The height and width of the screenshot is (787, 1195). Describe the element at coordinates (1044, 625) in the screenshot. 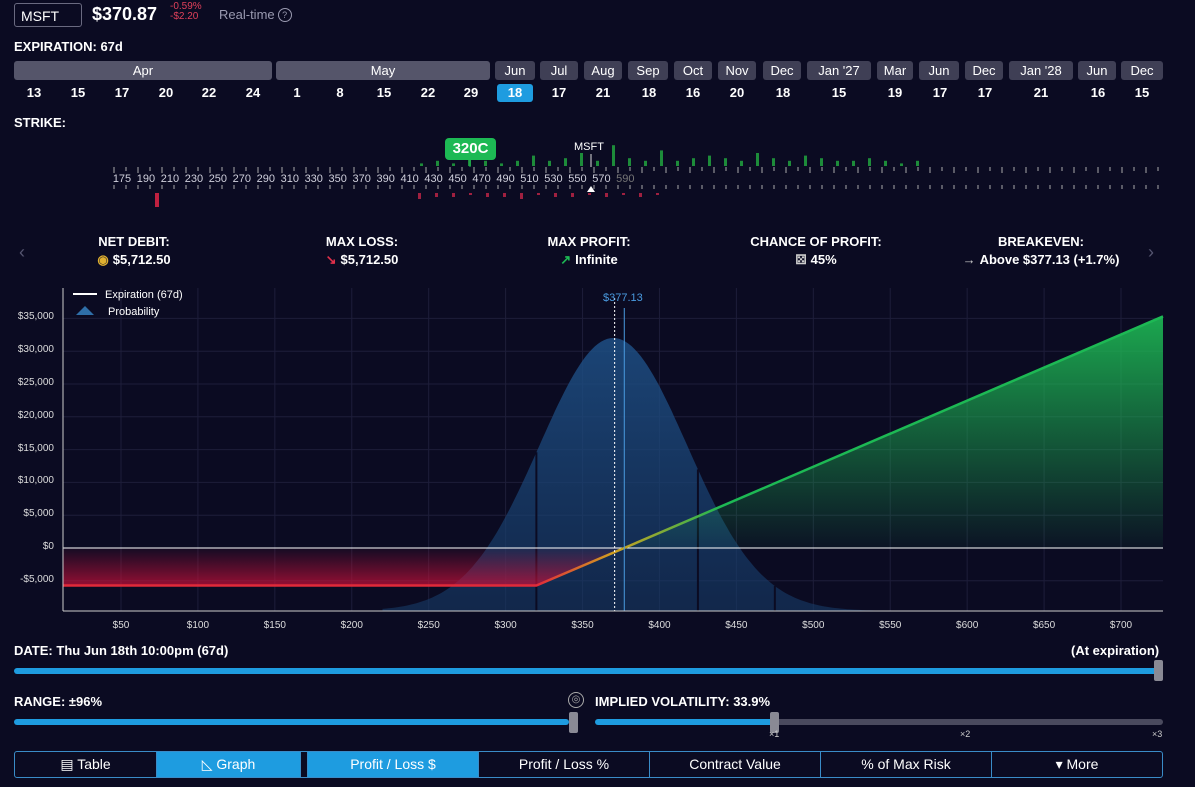

I see `x-tick-label: $650` at that location.